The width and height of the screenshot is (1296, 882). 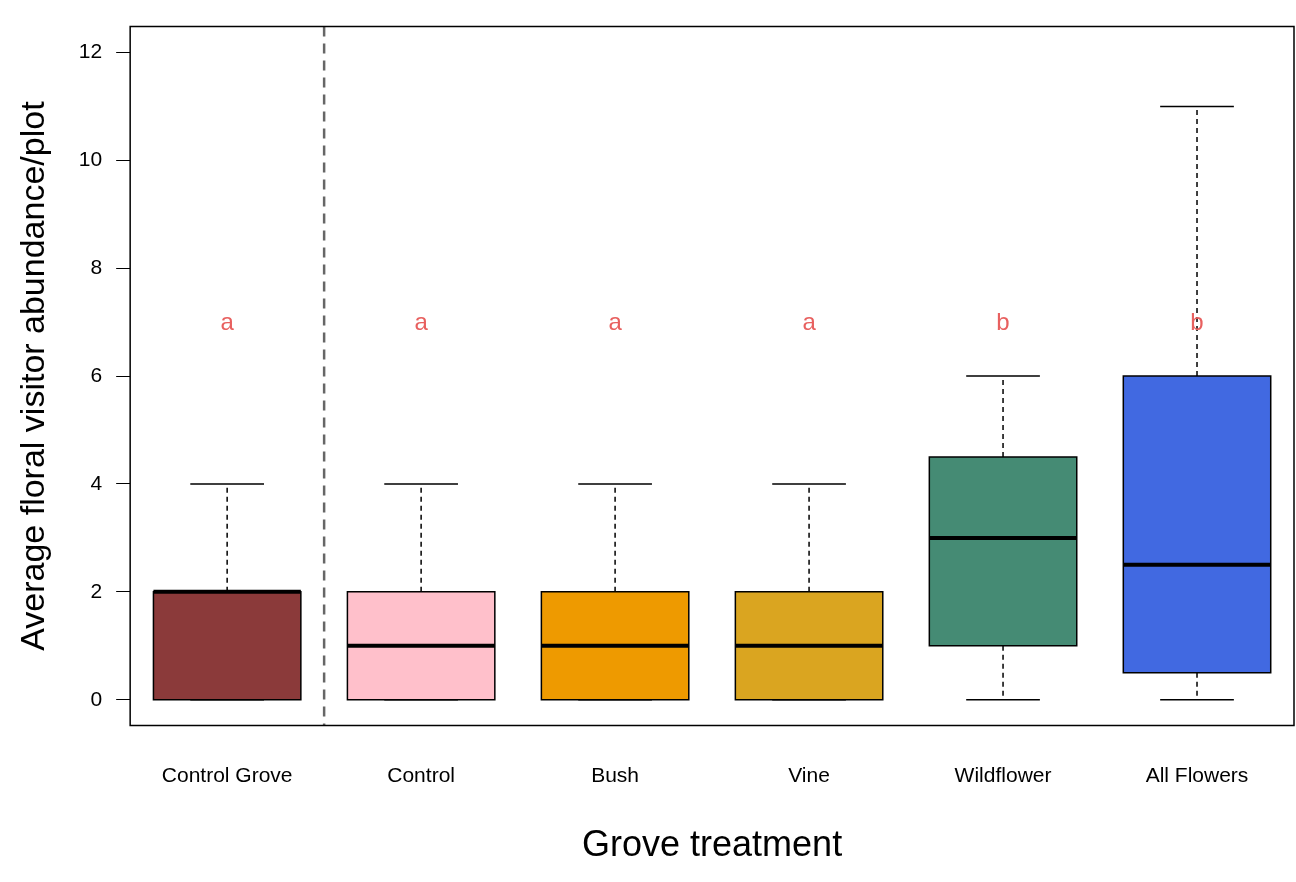 What do you see at coordinates (90, 51) in the screenshot?
I see `y-tick-label: 12` at bounding box center [90, 51].